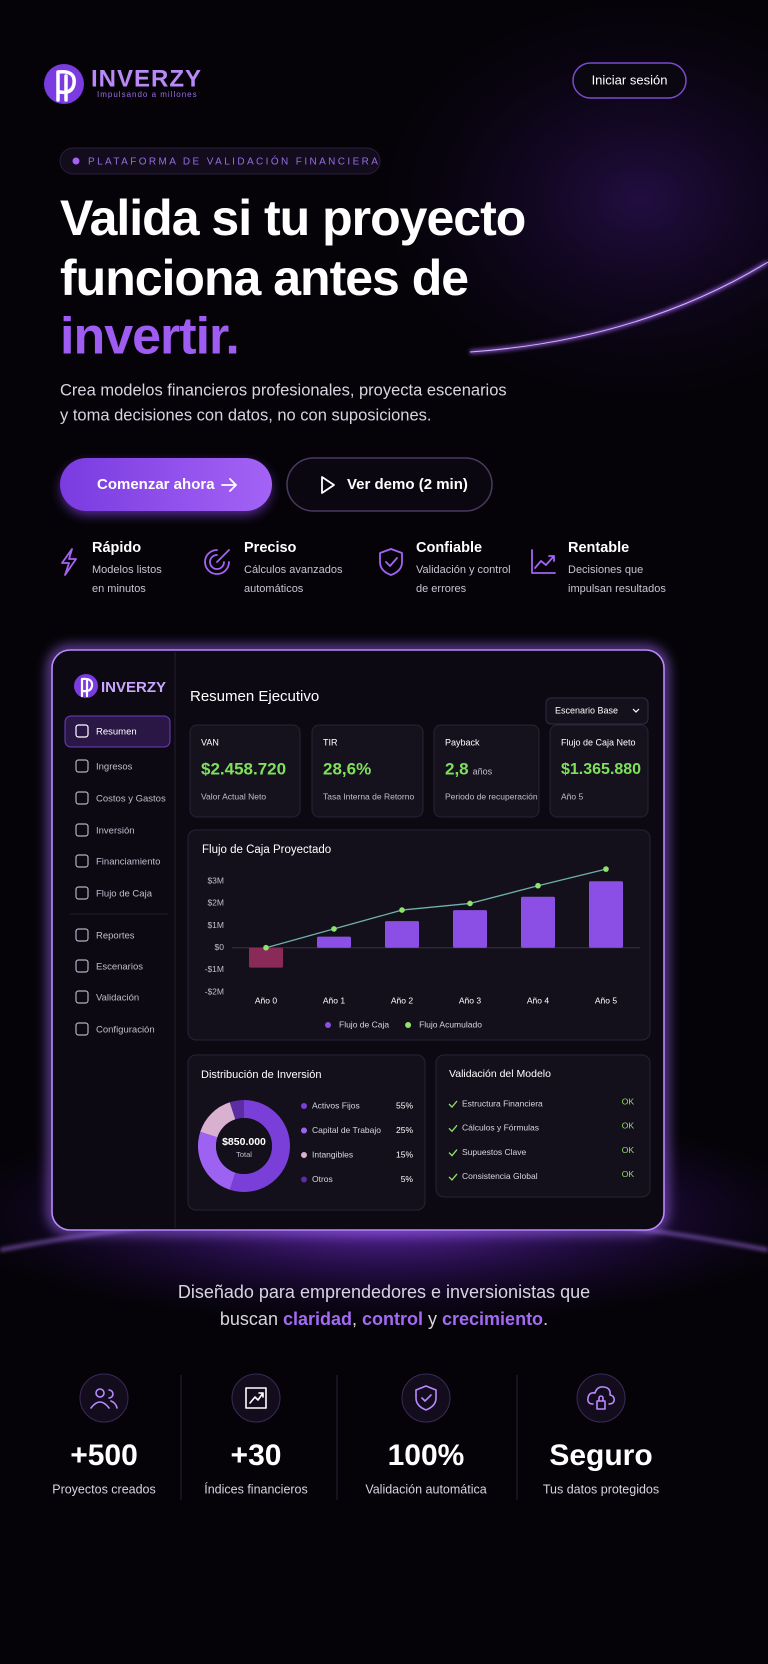 The width and height of the screenshot is (768, 1664). Describe the element at coordinates (436, 908) in the screenshot. I see `line` at that location.